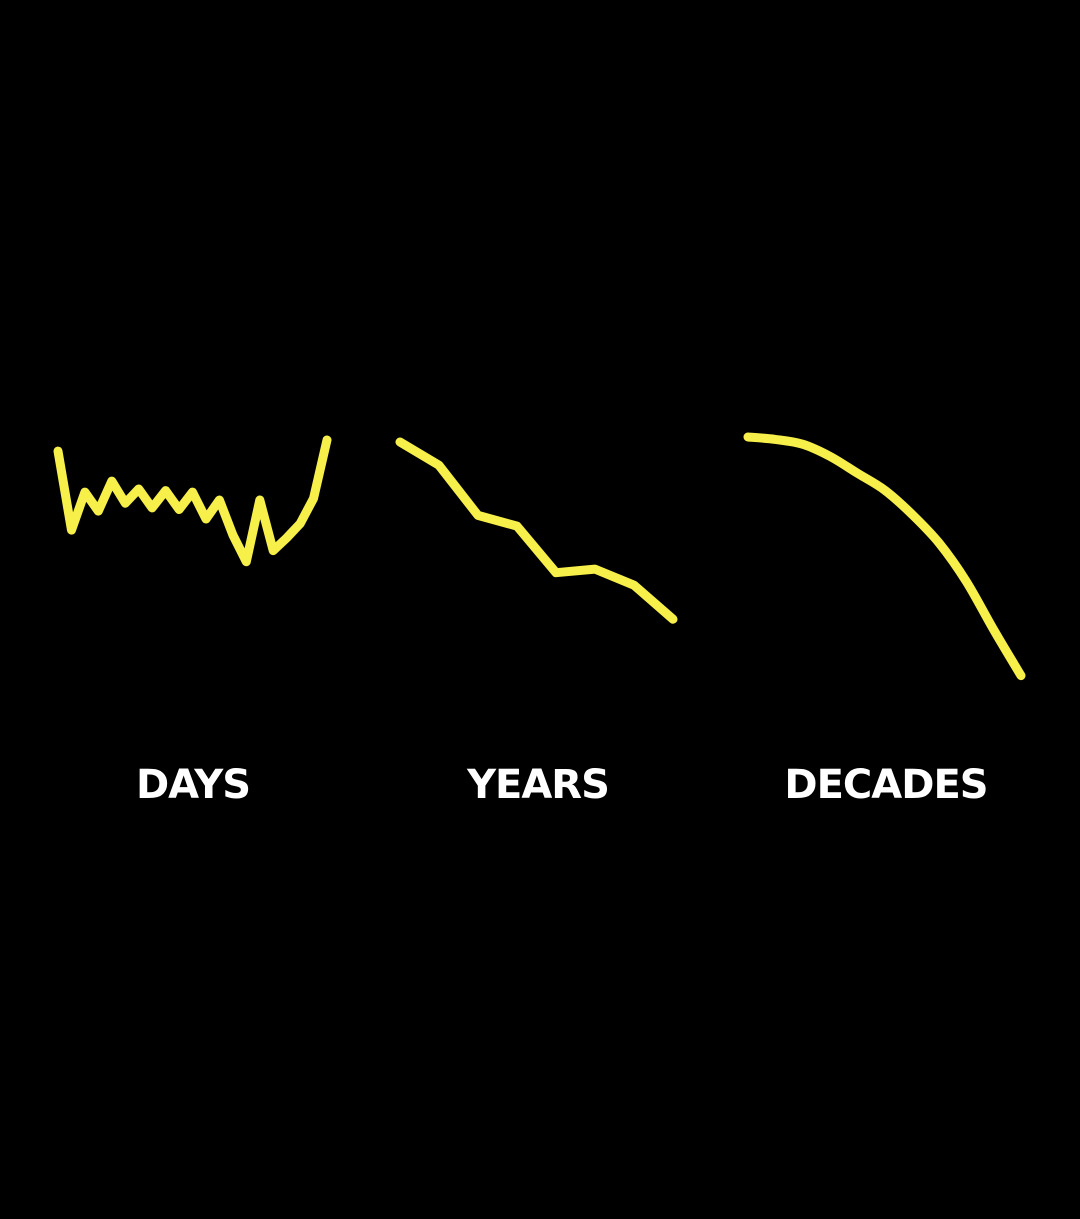 Image resolution: width=1080 pixels, height=1219 pixels. I want to click on years-label: YEARS, so click(538, 785).